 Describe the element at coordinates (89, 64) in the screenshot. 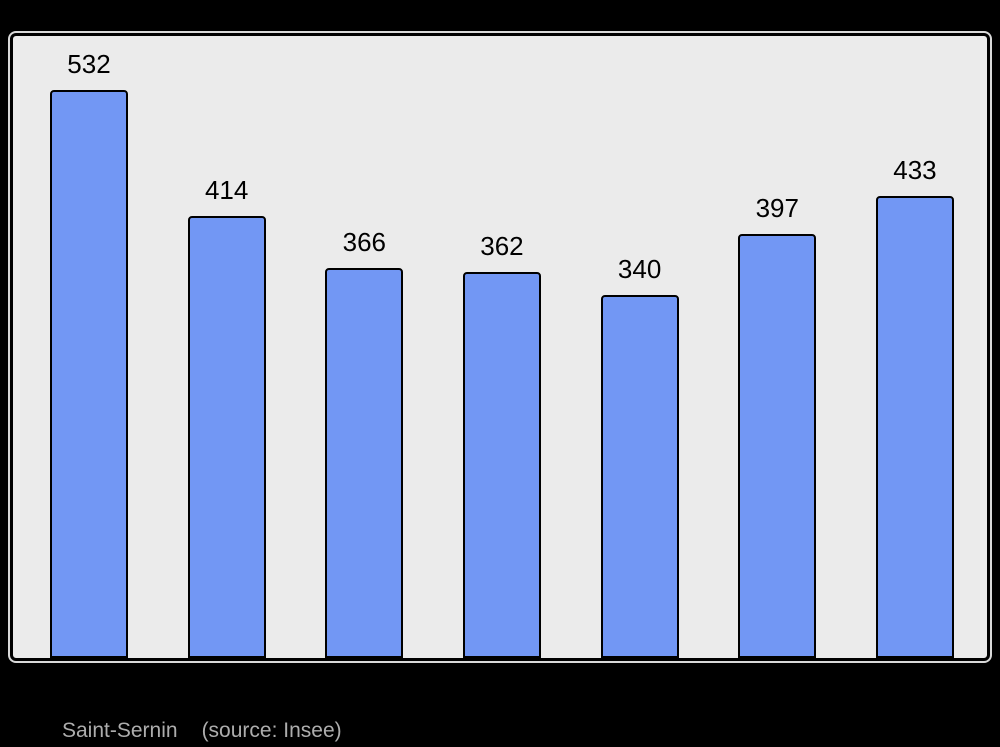

I see `bar-value-label: 532` at that location.